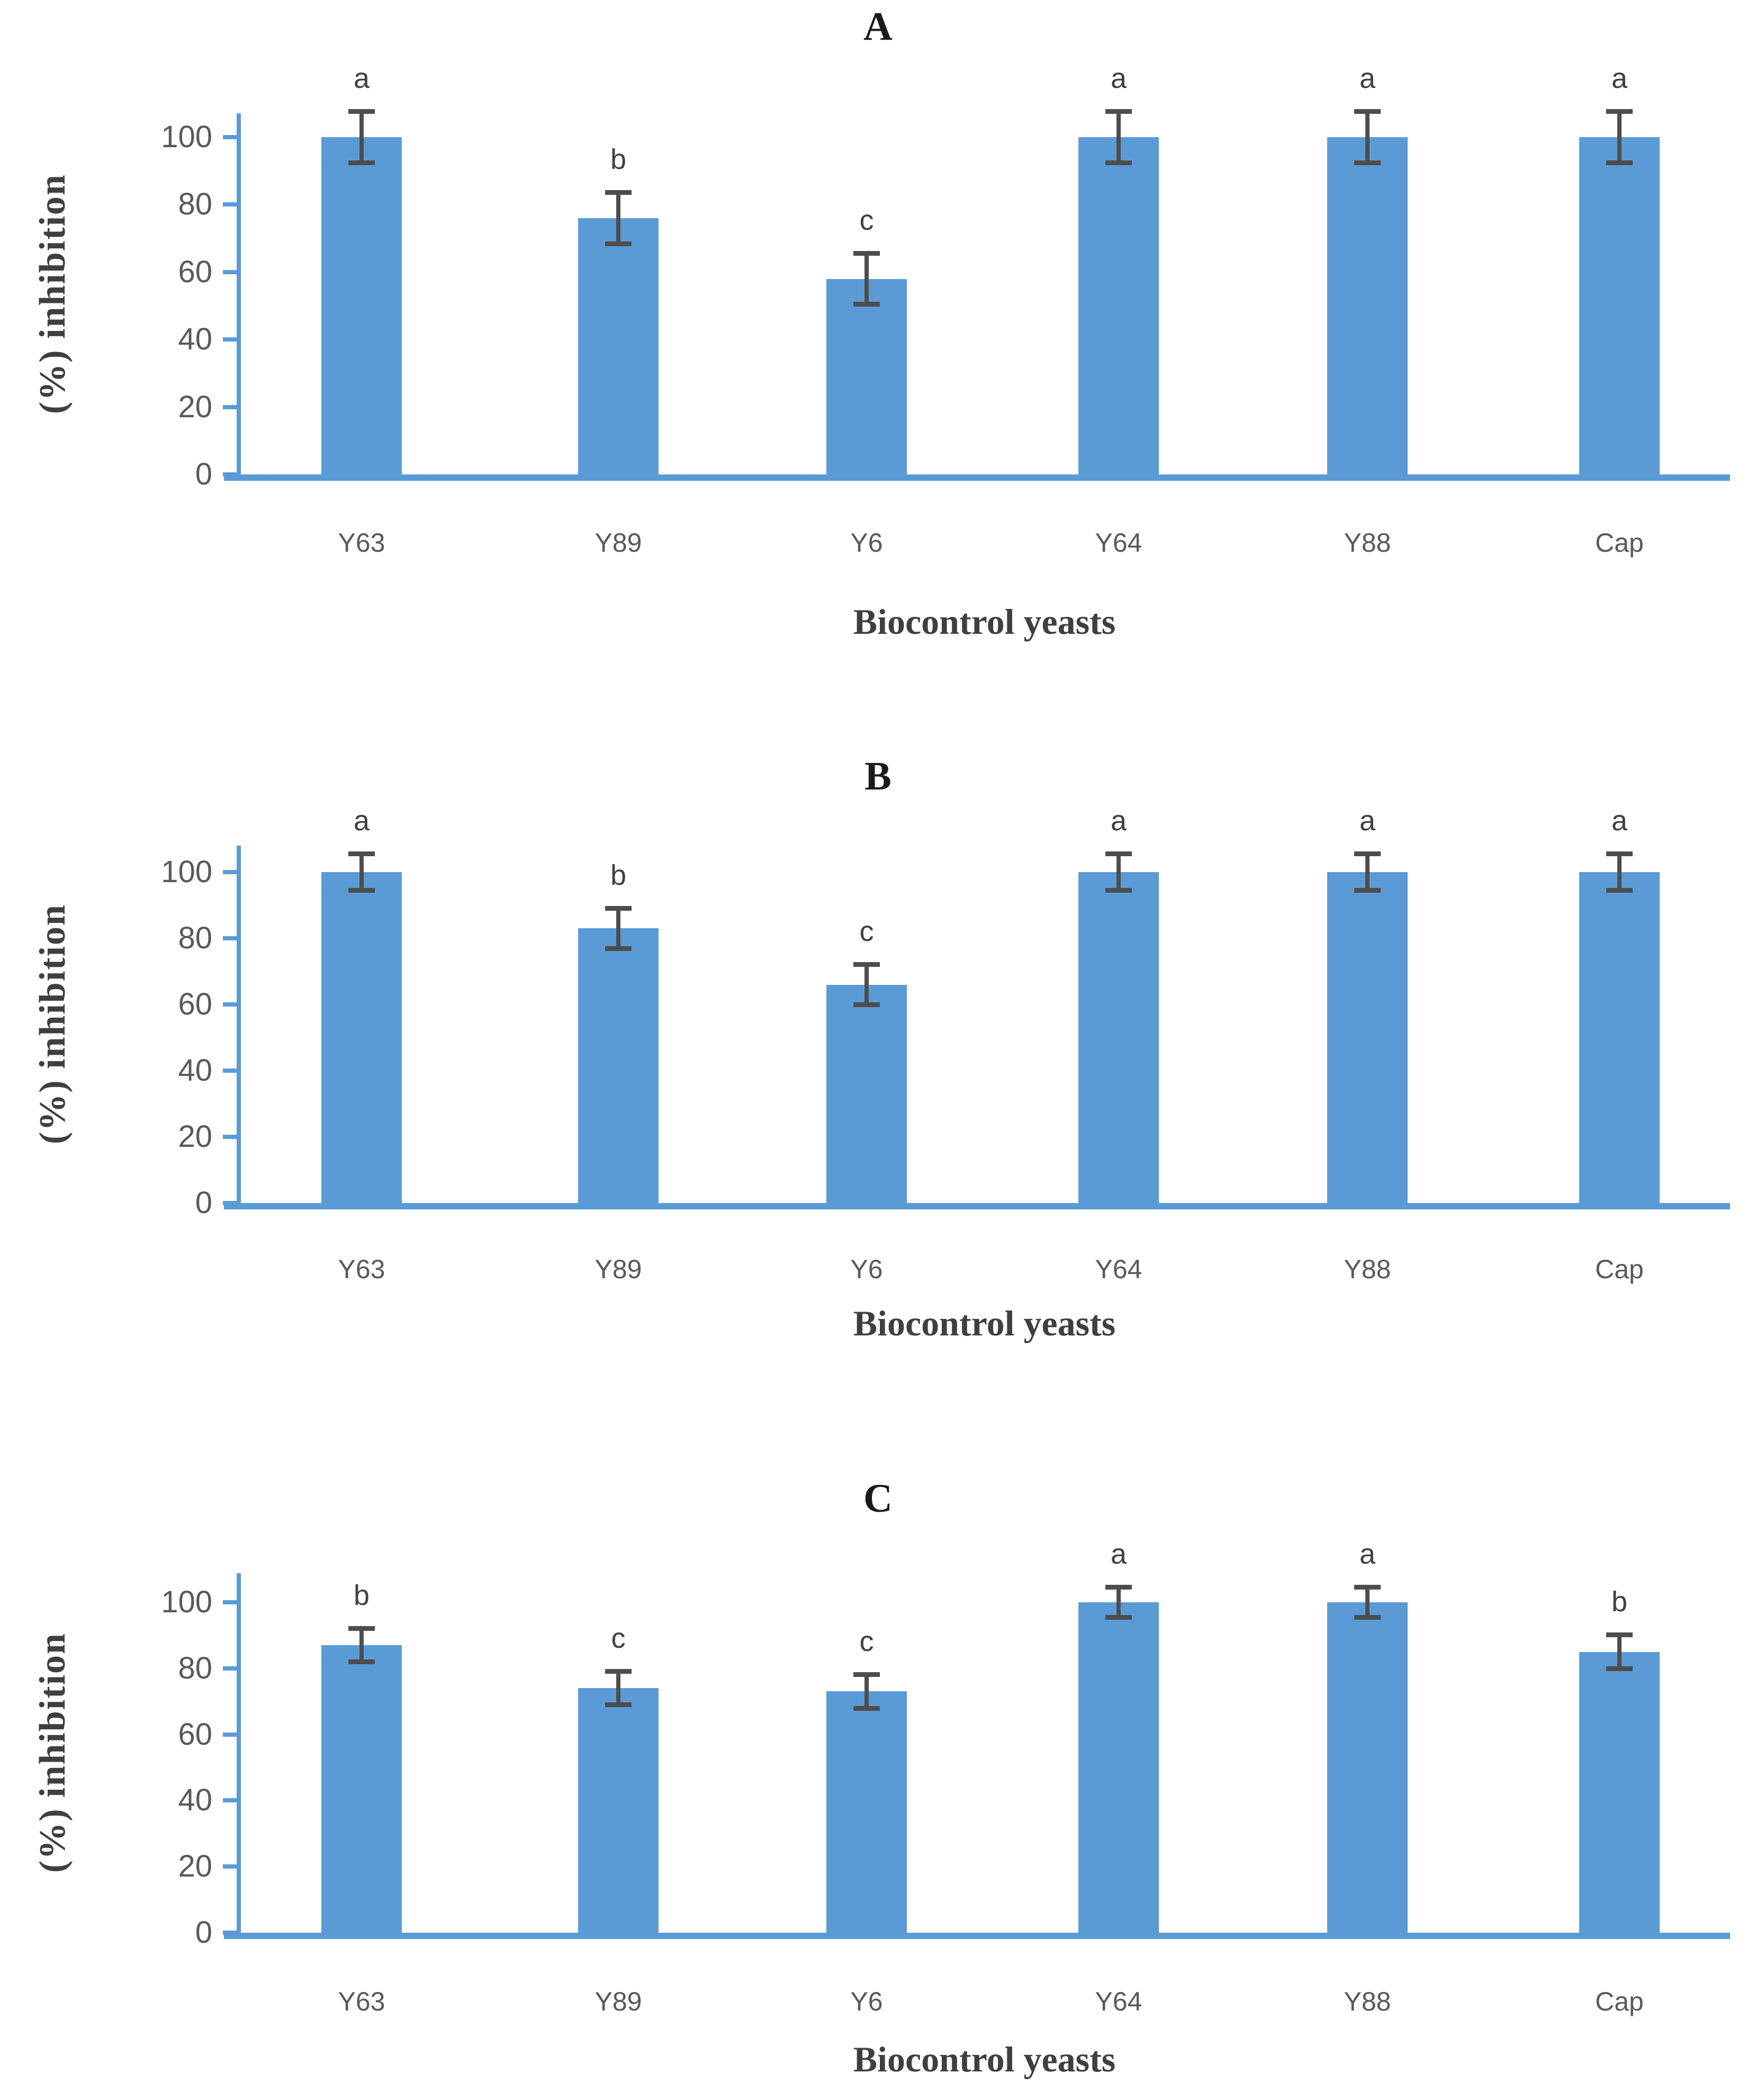  I want to click on panel-b-y-tick-label: 60, so click(195, 1004).